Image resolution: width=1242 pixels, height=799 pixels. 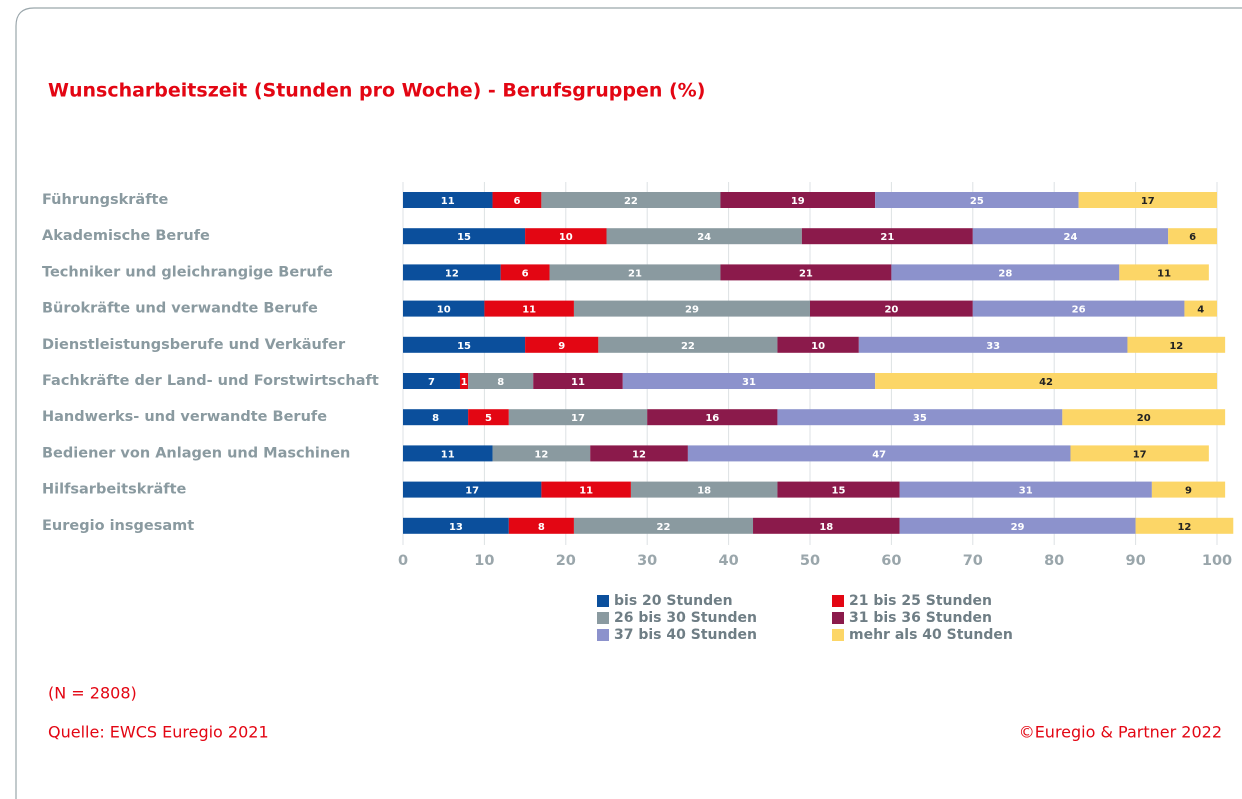 What do you see at coordinates (184, 417) in the screenshot?
I see `category-label: Handwerks- und verwandte Berufe` at bounding box center [184, 417].